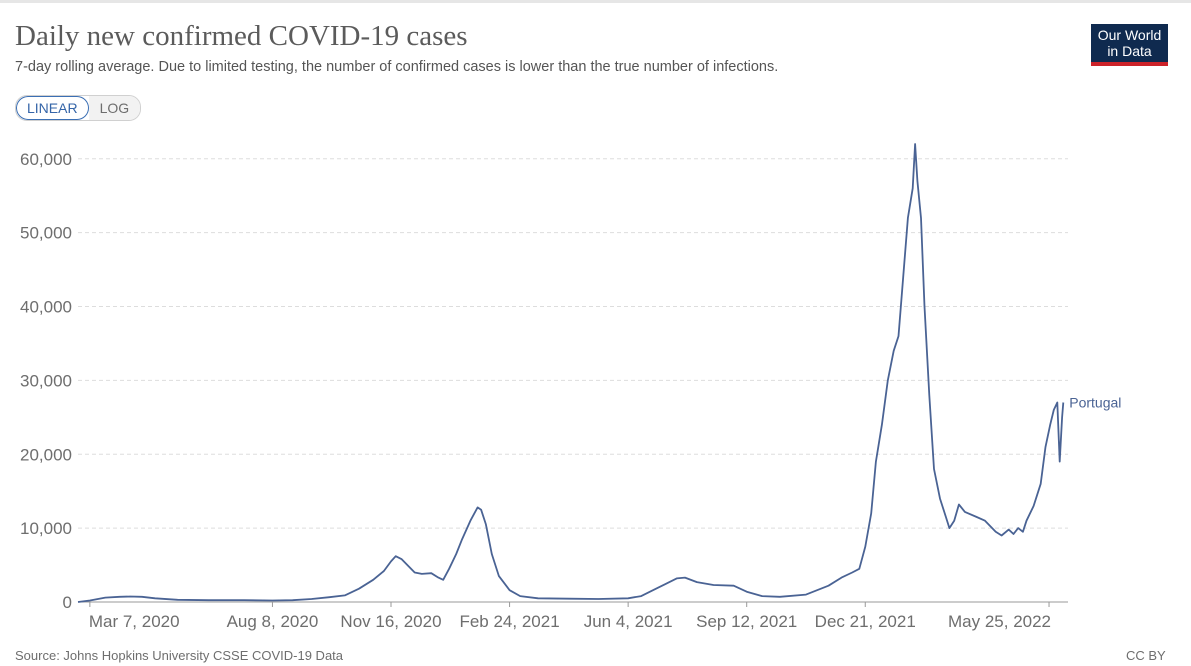 The height and width of the screenshot is (666, 1191). Describe the element at coordinates (46, 233) in the screenshot. I see `y-tick-label: 50,000` at that location.